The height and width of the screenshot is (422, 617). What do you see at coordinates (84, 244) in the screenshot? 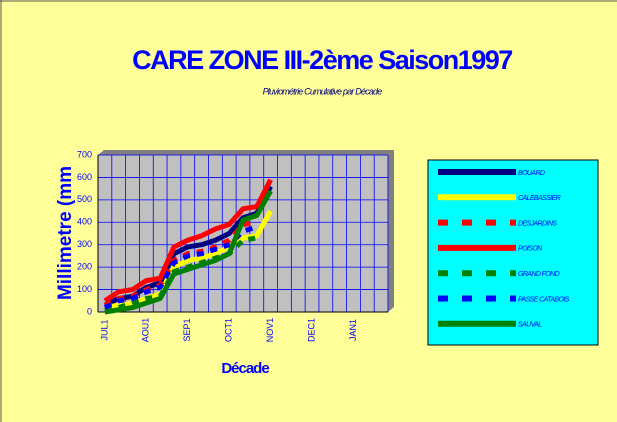
I see `y-tick-label: 300` at bounding box center [84, 244].